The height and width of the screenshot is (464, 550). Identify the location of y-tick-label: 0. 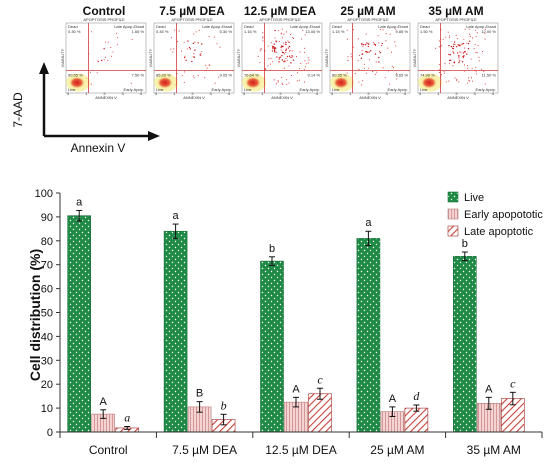
(50, 433).